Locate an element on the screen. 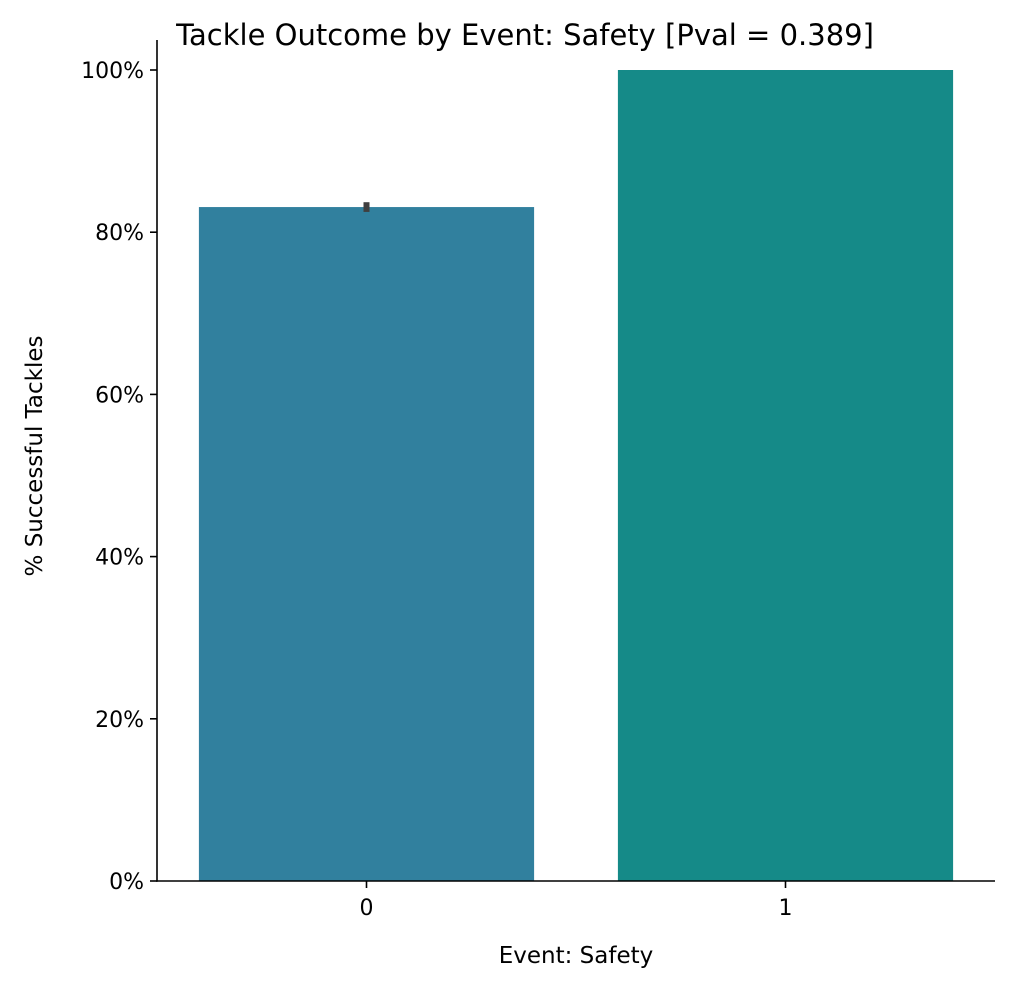 Image resolution: width=1015 pixels, height=989 pixels. y-tick-label: 40% is located at coordinates (119, 558).